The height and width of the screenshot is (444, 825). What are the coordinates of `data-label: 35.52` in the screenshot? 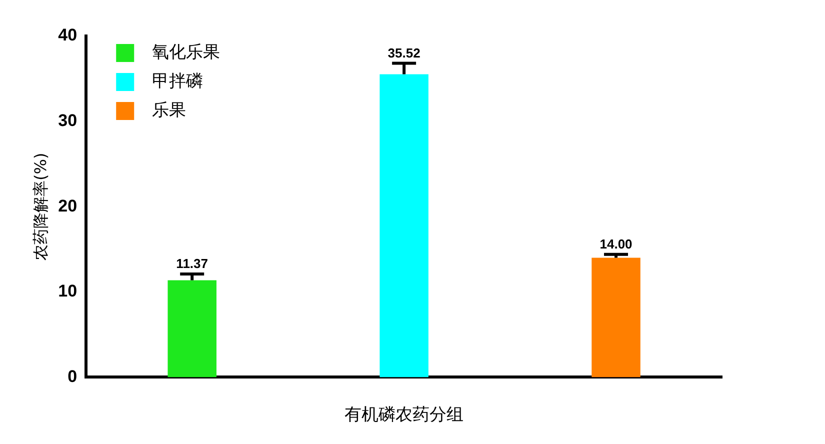 It's located at (404, 52).